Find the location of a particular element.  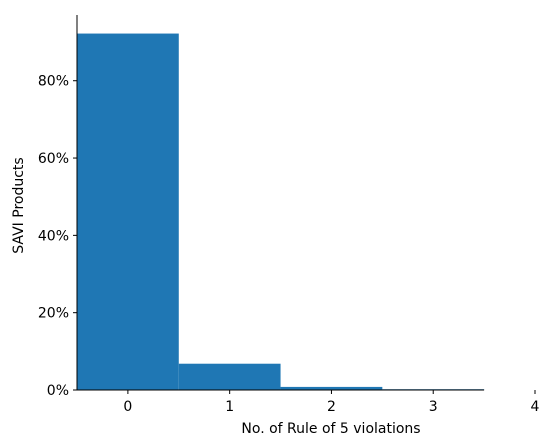

x-tick-label: 0 is located at coordinates (127, 407).